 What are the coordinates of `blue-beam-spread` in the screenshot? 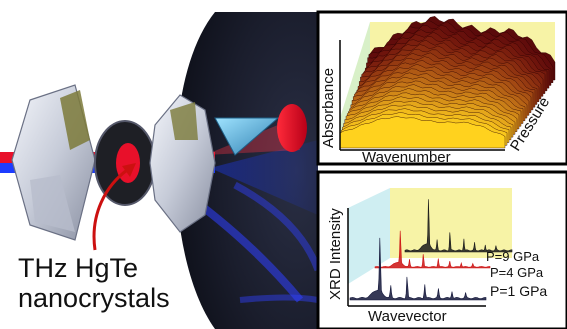 It's located at (264, 177).